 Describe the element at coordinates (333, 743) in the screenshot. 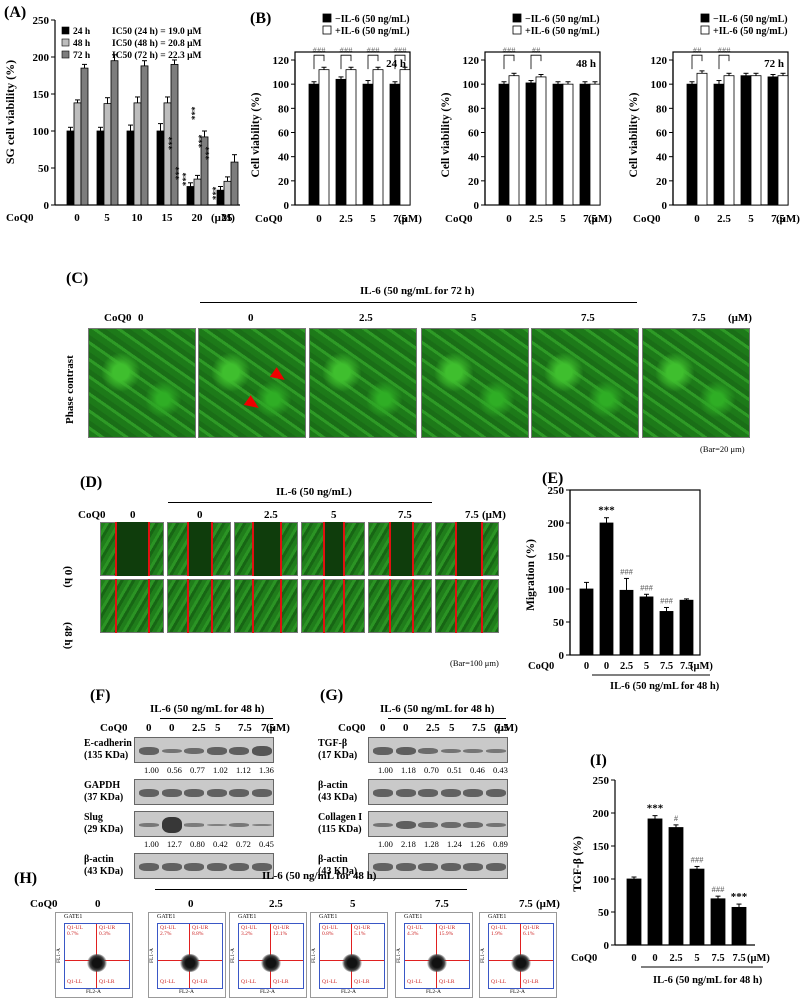

I see `panel-g-blot-name: TGF-β` at that location.